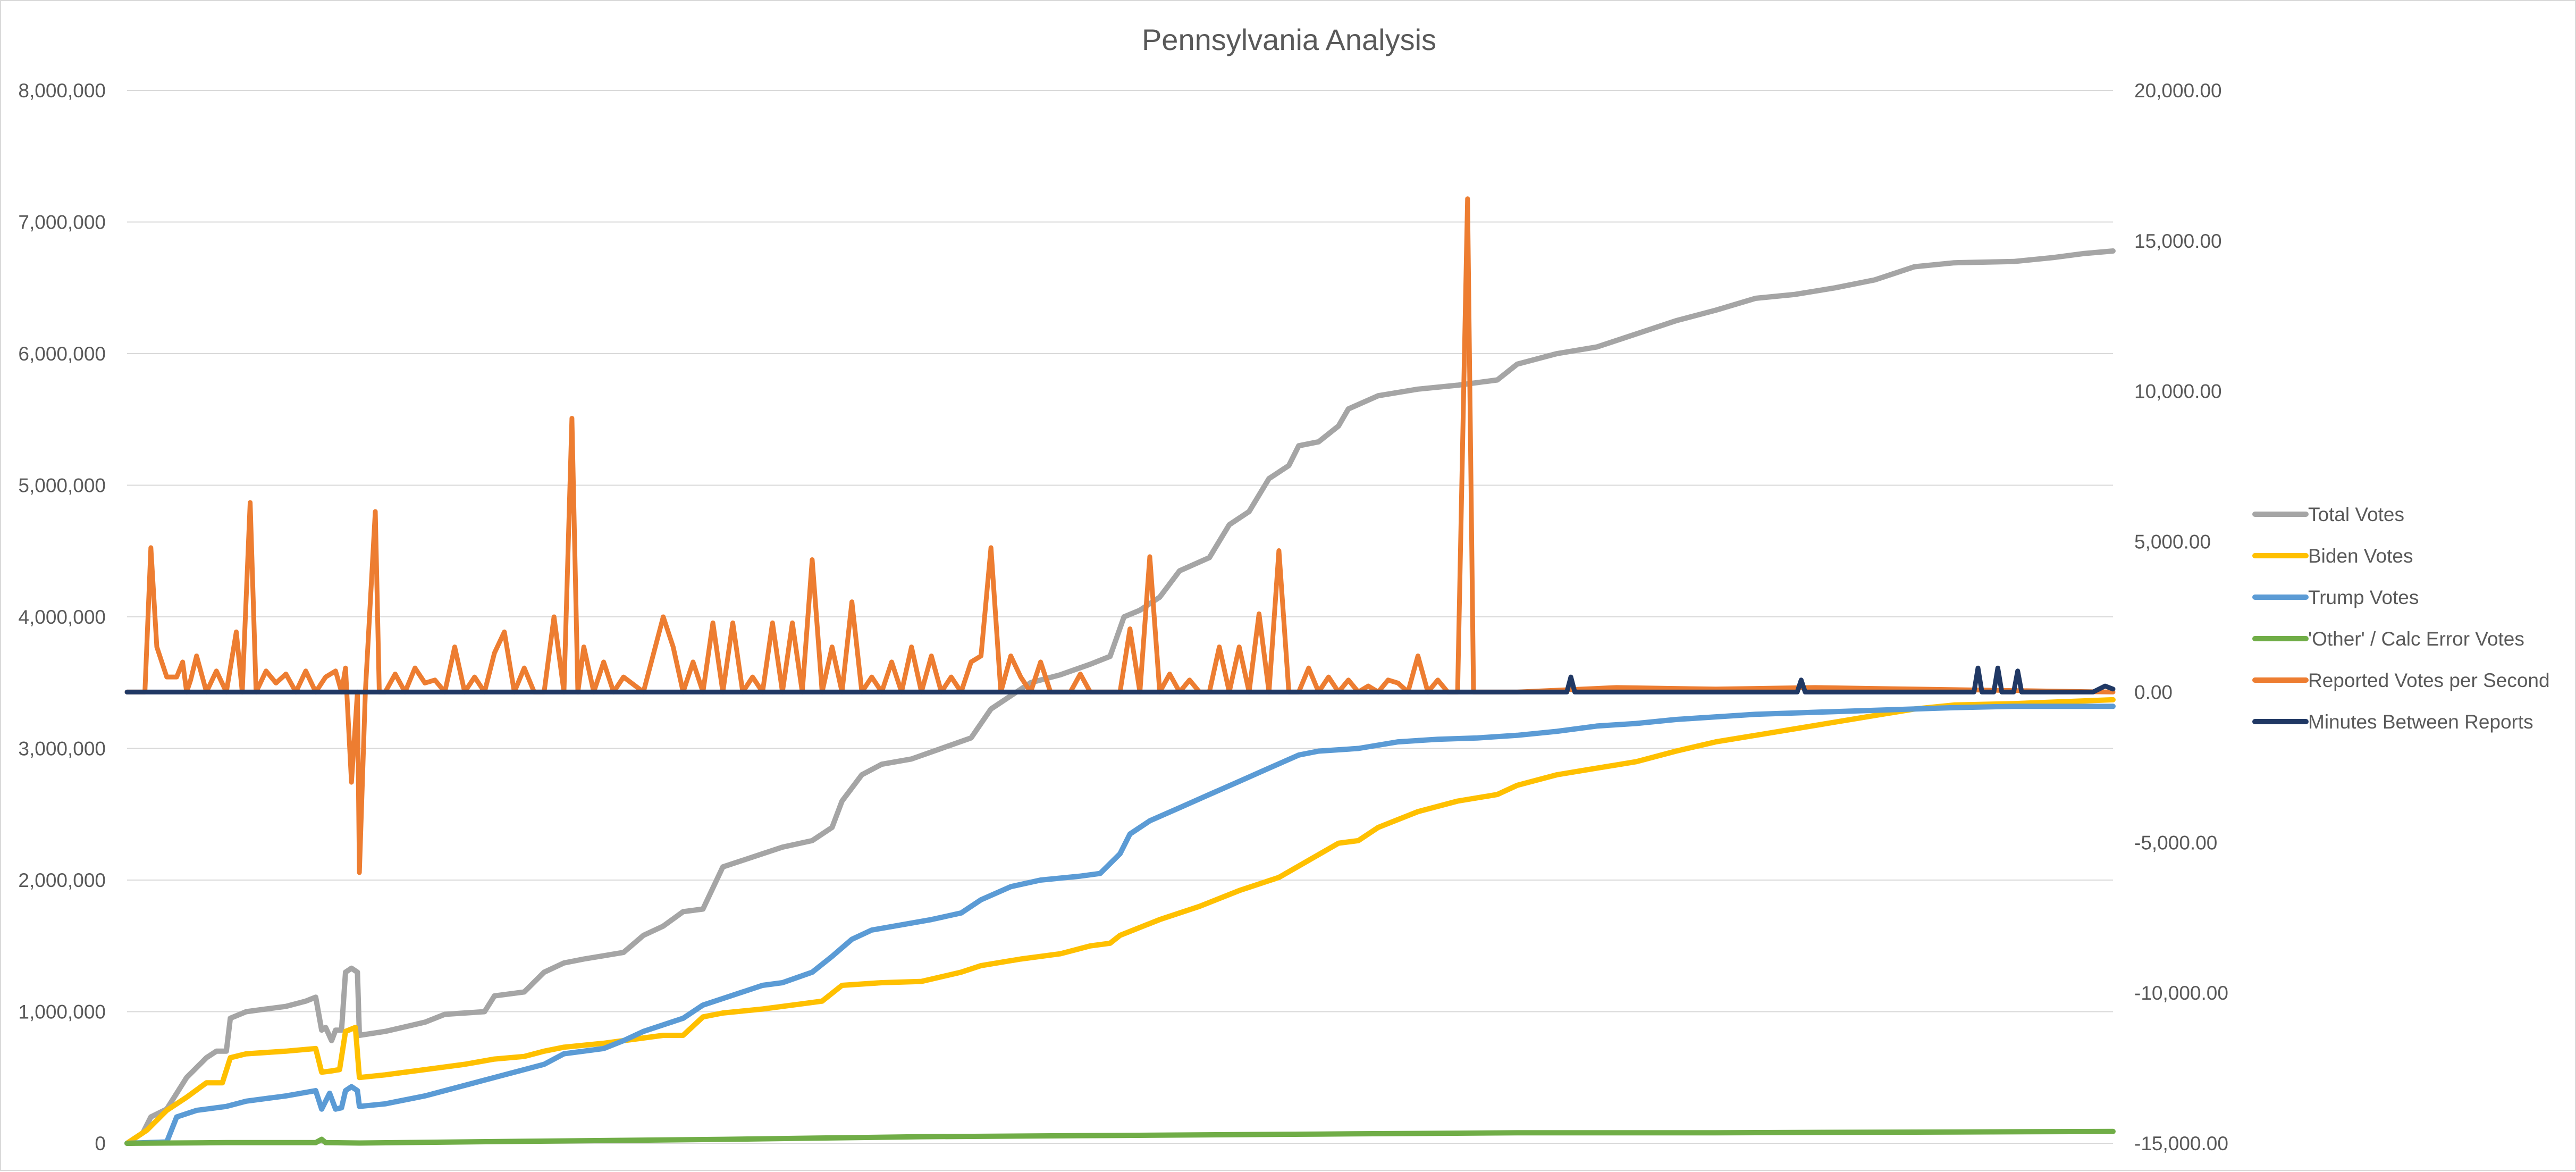 This screenshot has height=1172, width=2576. What do you see at coordinates (2172, 542) in the screenshot?
I see `right-tick-label: 5,000.00` at bounding box center [2172, 542].